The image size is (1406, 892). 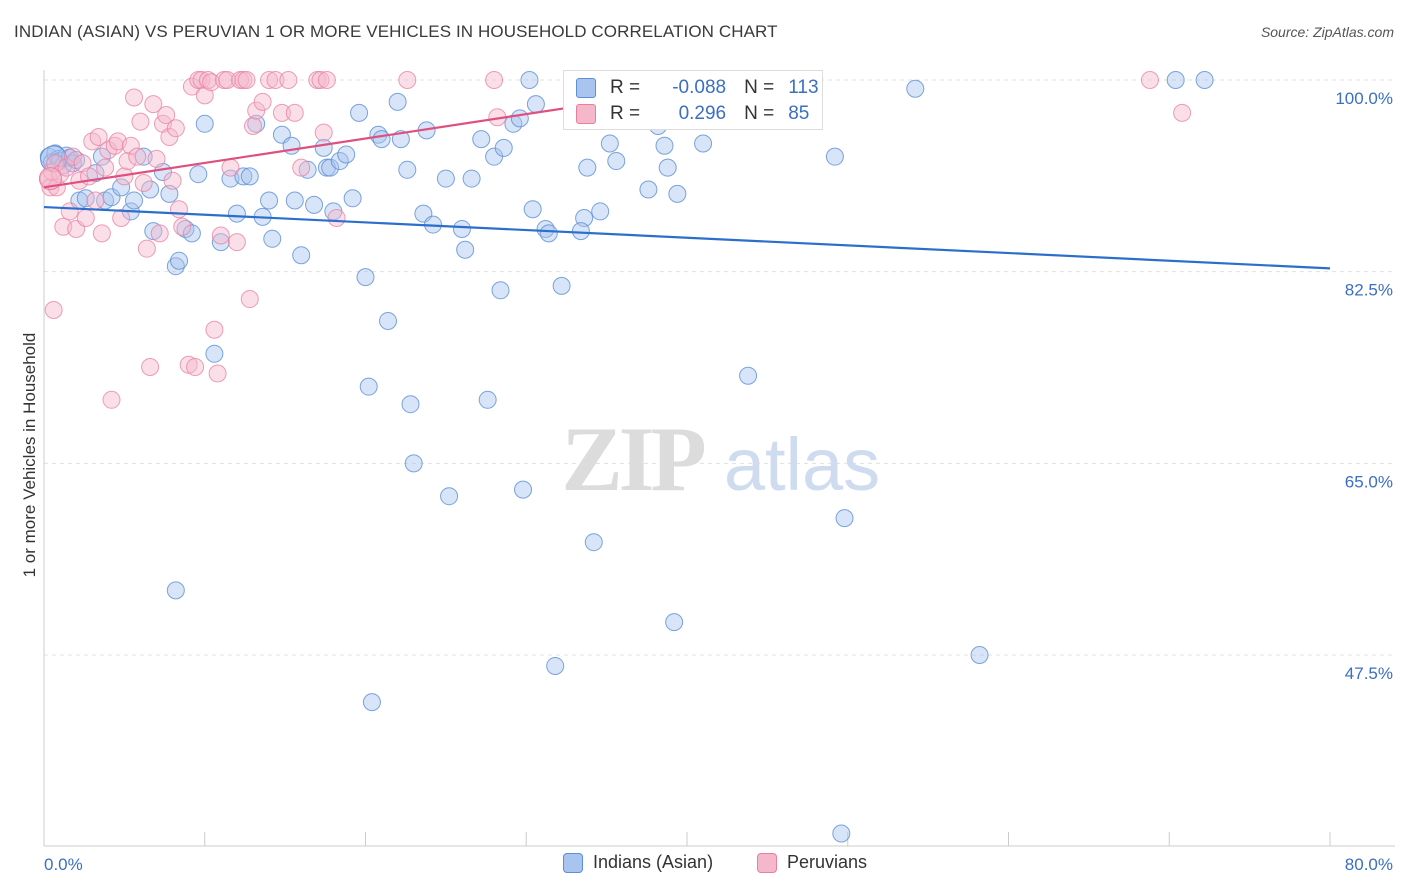 I want to click on legend-row-peruvians: R = 0.296 N = 85, so click(x=692, y=114).